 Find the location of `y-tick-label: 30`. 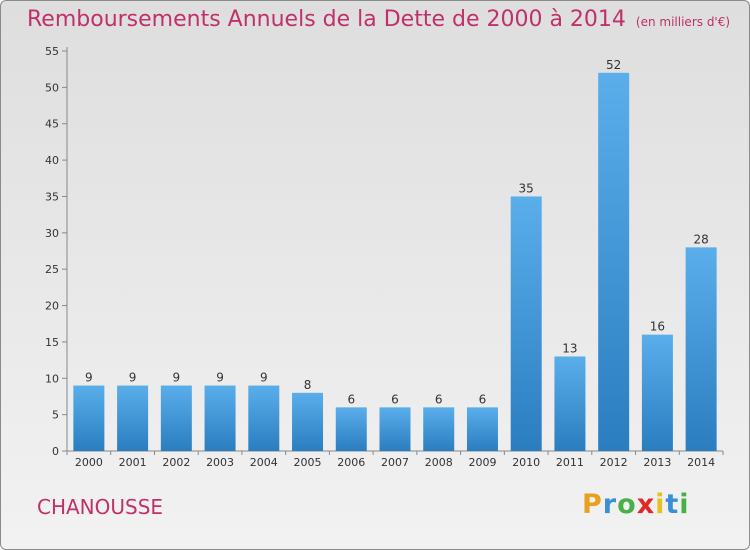

y-tick-label: 30 is located at coordinates (52, 233).